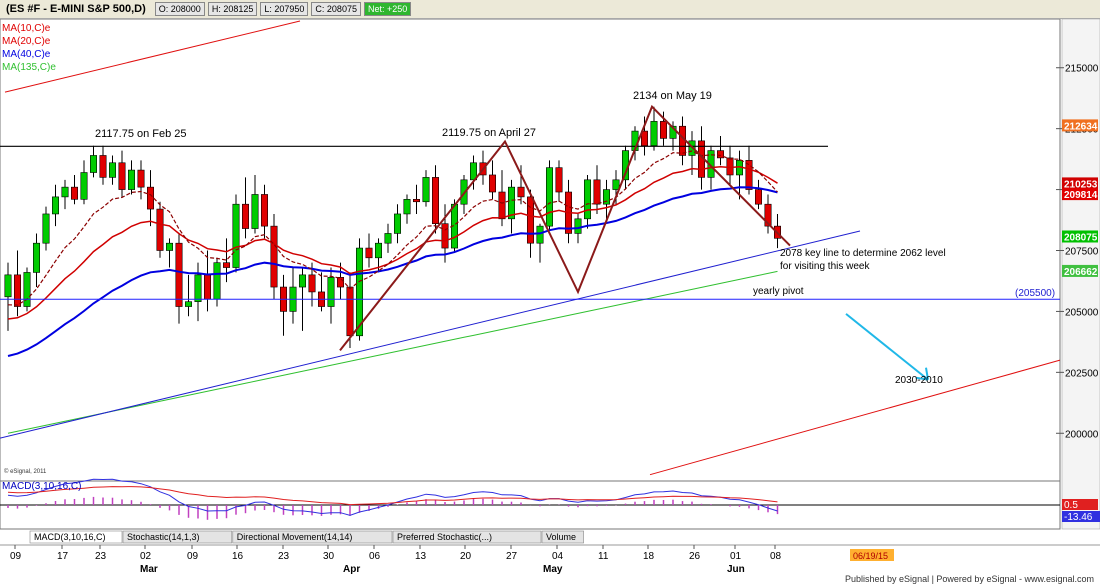  I want to click on target-arrow, so click(887, 347).